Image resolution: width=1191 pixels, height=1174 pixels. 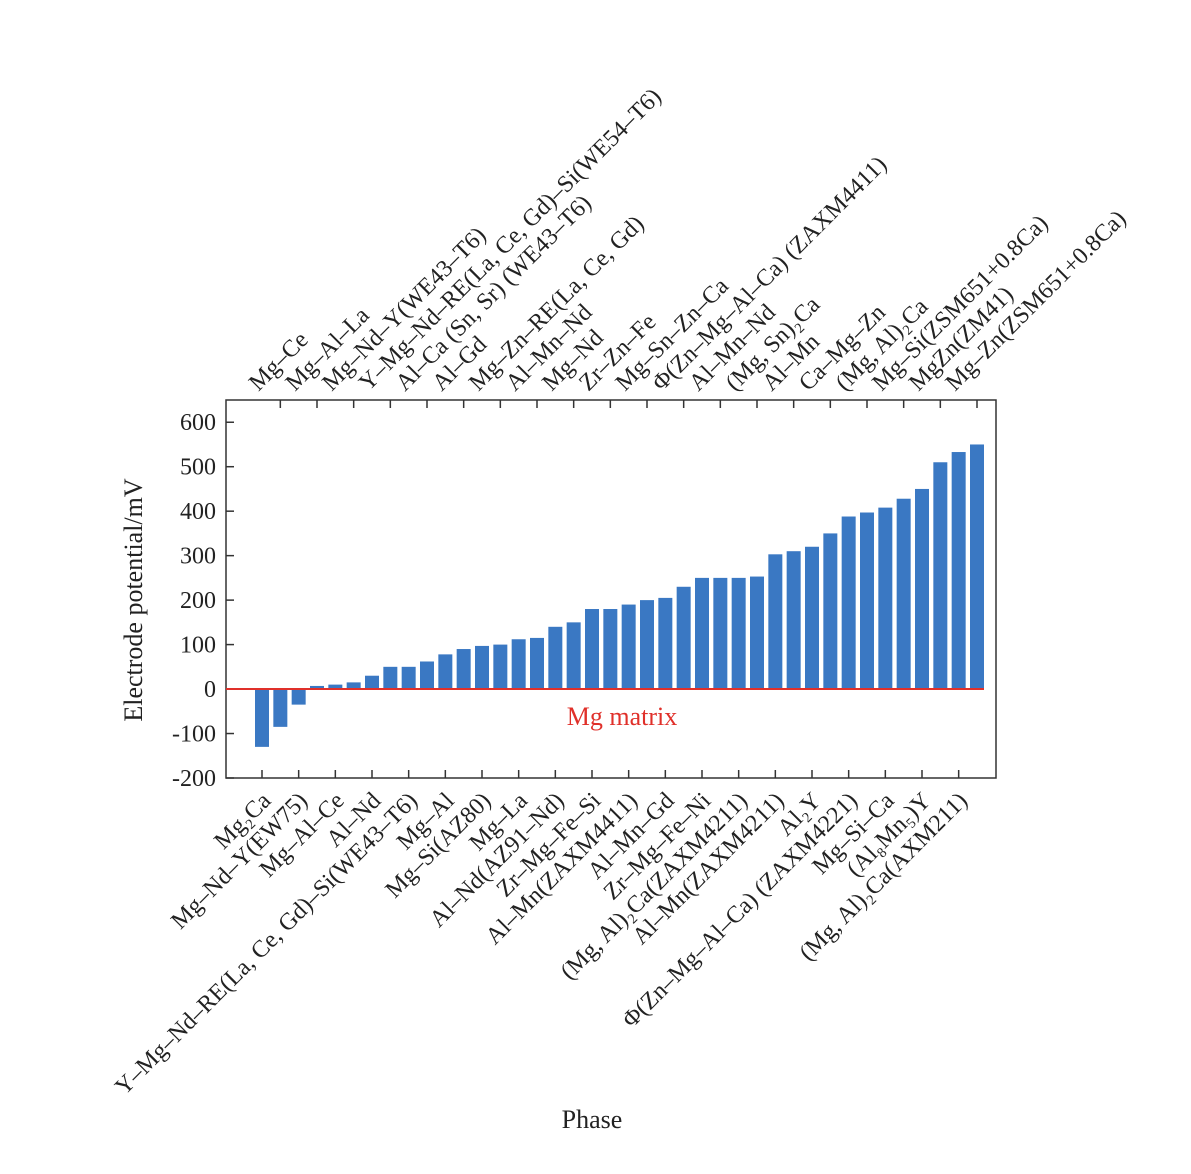 What do you see at coordinates (198, 468) in the screenshot?
I see `y-tick-label: 500` at bounding box center [198, 468].